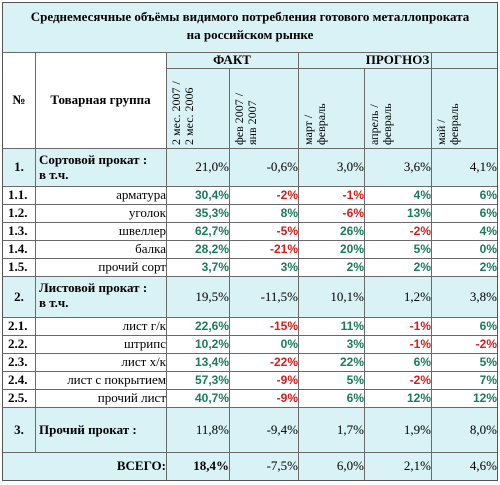  What do you see at coordinates (189, 116) in the screenshot?
I see `column-header-line: 2 мес. 2006` at bounding box center [189, 116].